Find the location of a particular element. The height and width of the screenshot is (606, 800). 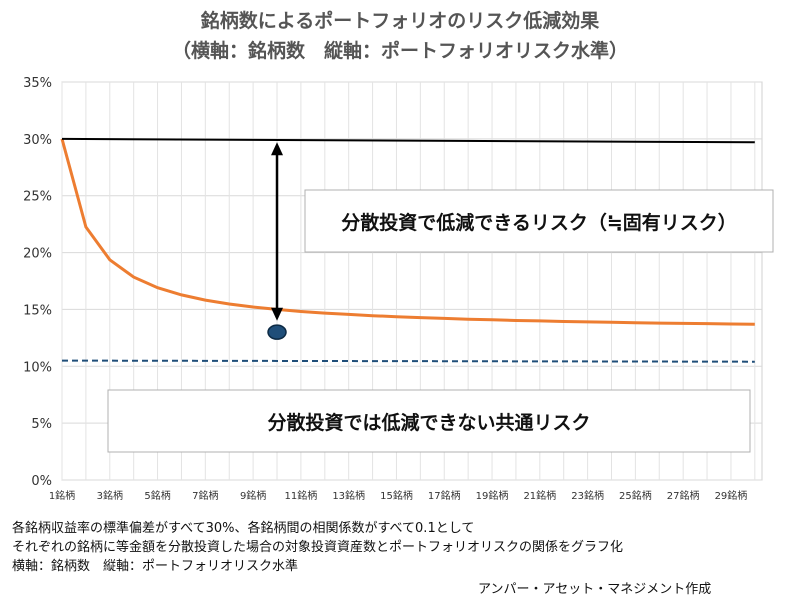

y-tick-label: 15% is located at coordinates (37, 310).